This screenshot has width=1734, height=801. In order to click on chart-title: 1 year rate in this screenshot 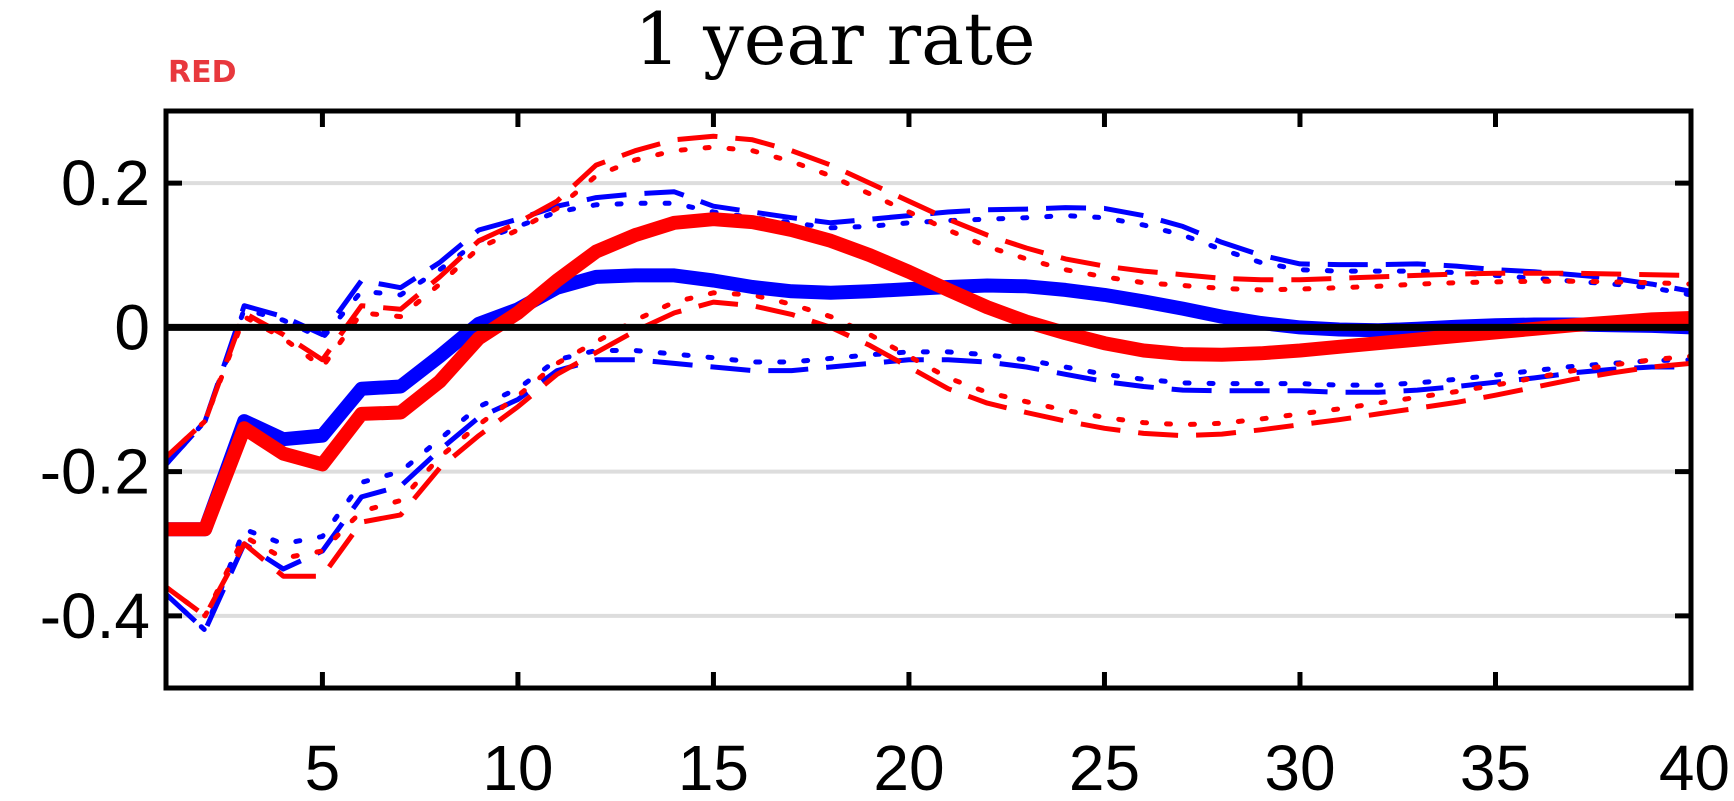, I will do `click(834, 40)`.